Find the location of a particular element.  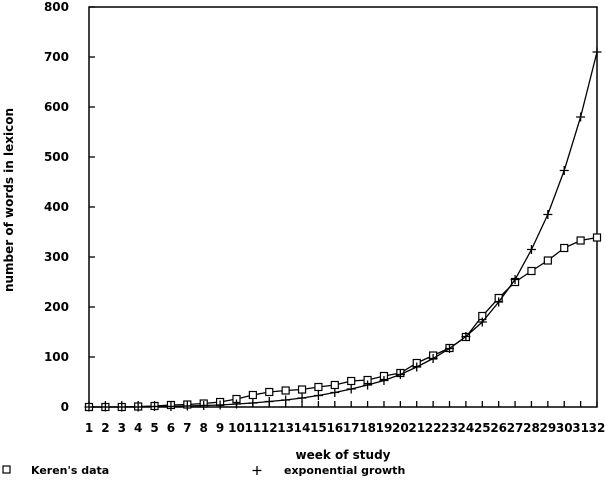

x-tick-label: 21 is located at coordinates (416, 428).